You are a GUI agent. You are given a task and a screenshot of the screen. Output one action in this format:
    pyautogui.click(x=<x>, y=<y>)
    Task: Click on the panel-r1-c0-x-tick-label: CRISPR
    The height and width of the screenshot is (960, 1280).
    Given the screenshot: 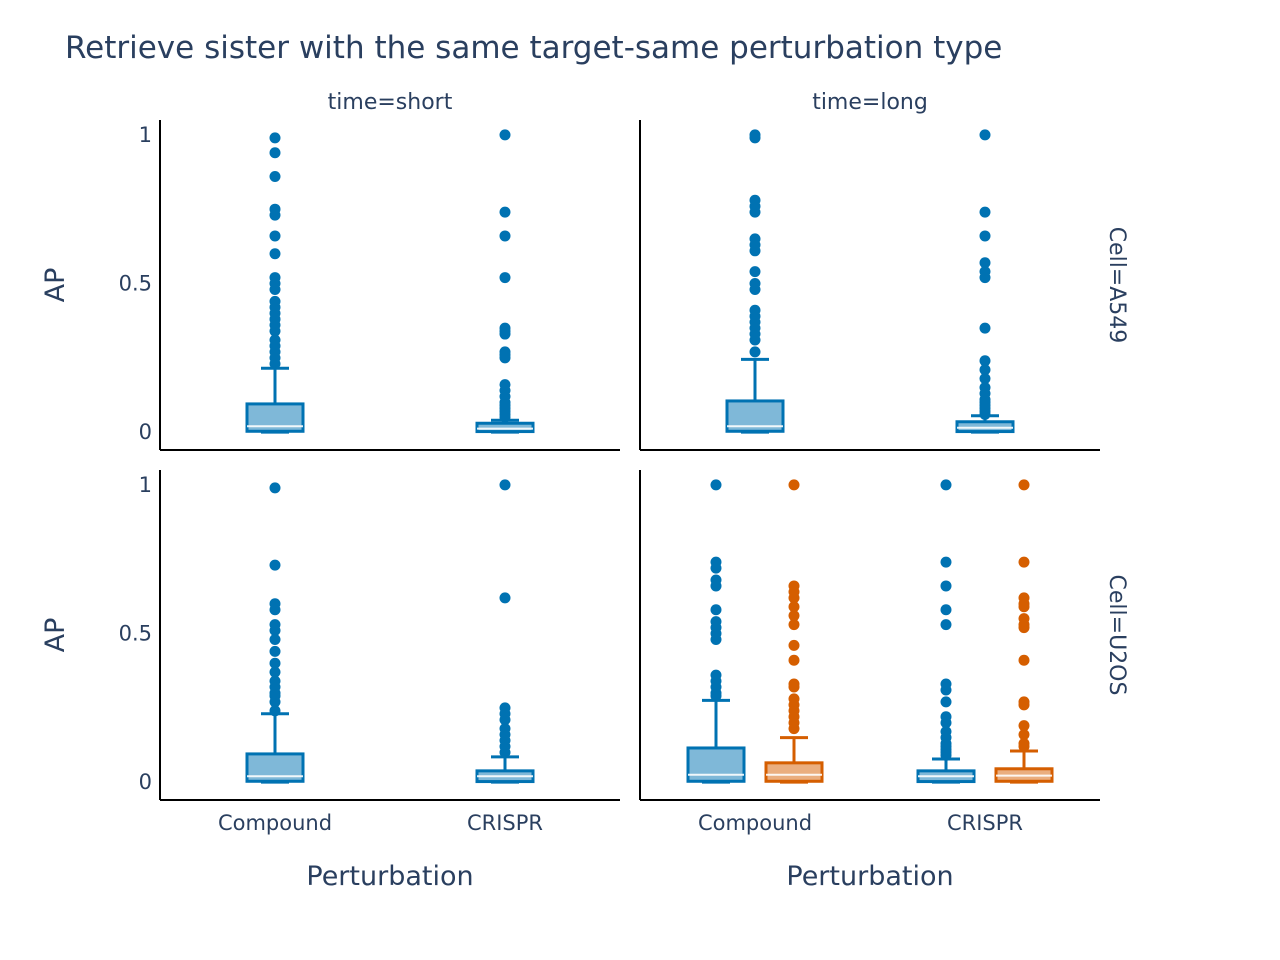 What is the action you would take?
    pyautogui.click(x=505, y=823)
    